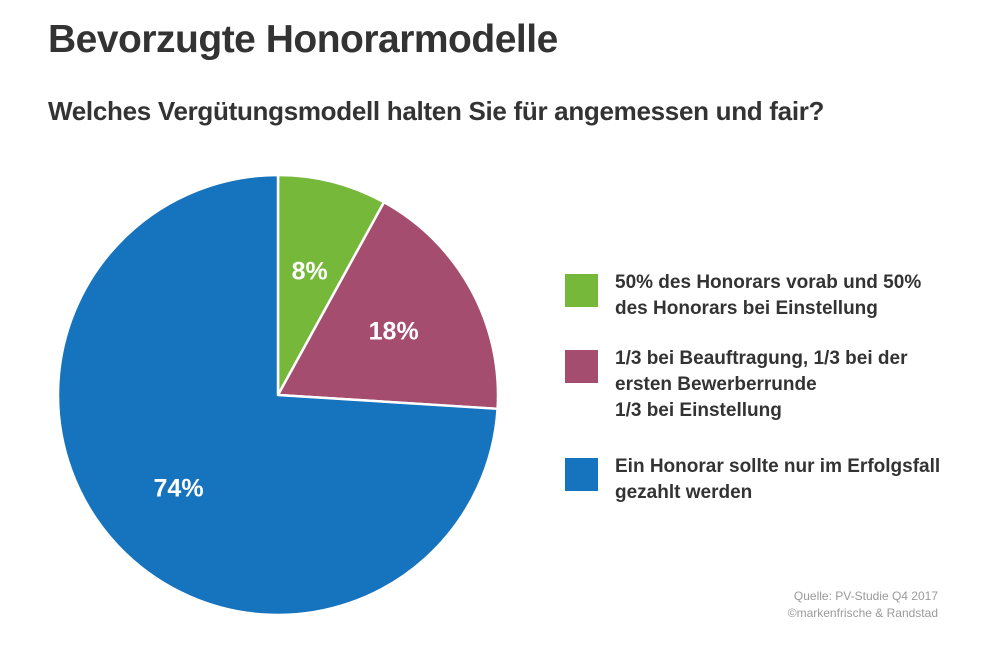  Describe the element at coordinates (394, 331) in the screenshot. I see `slice-value-label-2: 18%` at that location.